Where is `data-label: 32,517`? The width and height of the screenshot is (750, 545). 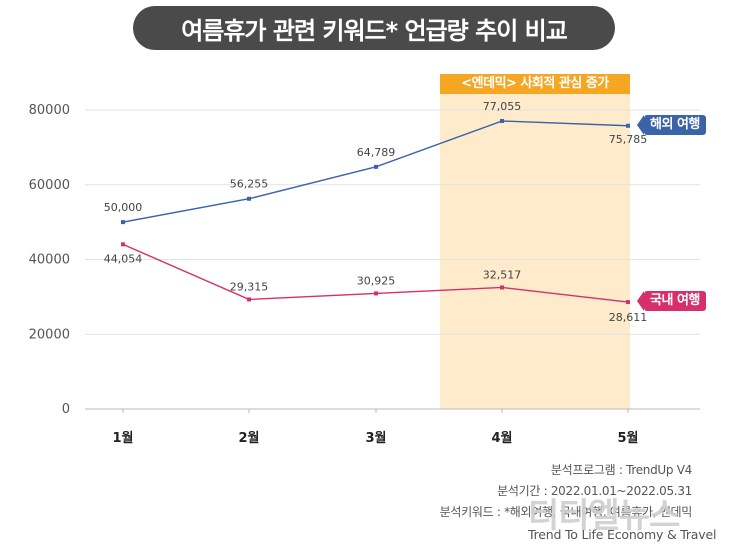 data-label: 32,517 is located at coordinates (502, 274).